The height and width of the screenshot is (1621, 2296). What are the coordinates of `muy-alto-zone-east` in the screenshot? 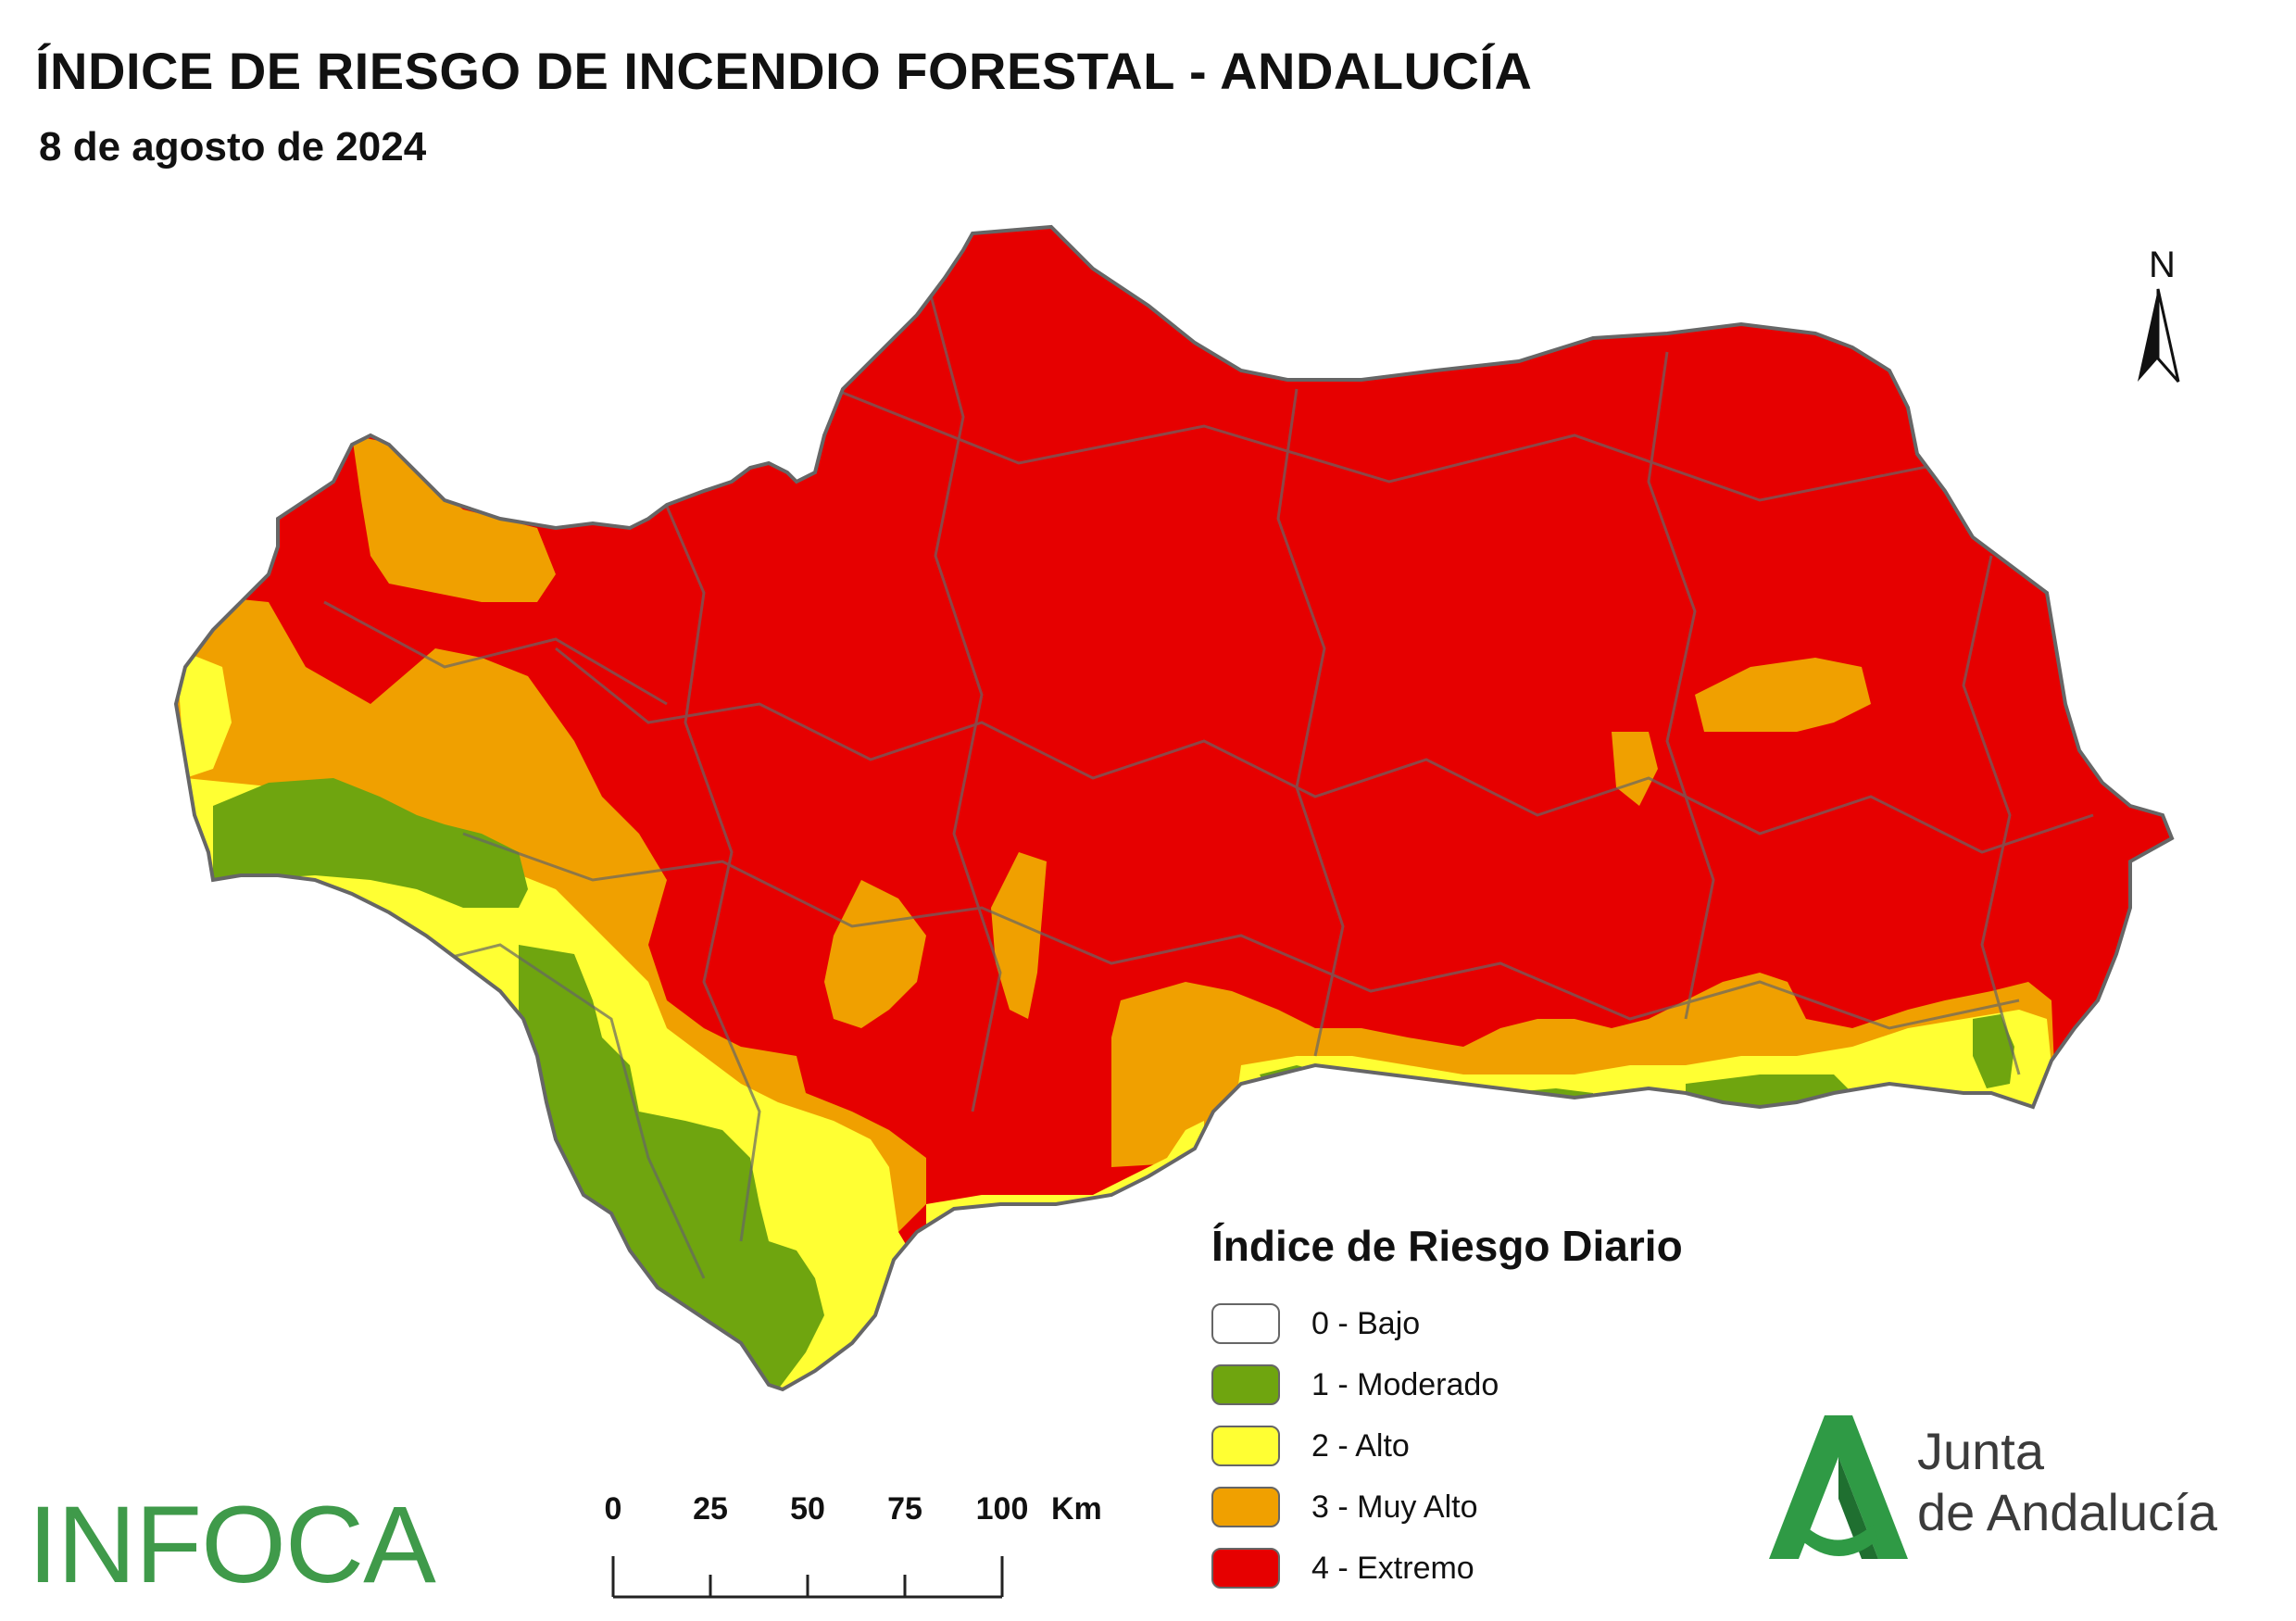 It's located at (1783, 695).